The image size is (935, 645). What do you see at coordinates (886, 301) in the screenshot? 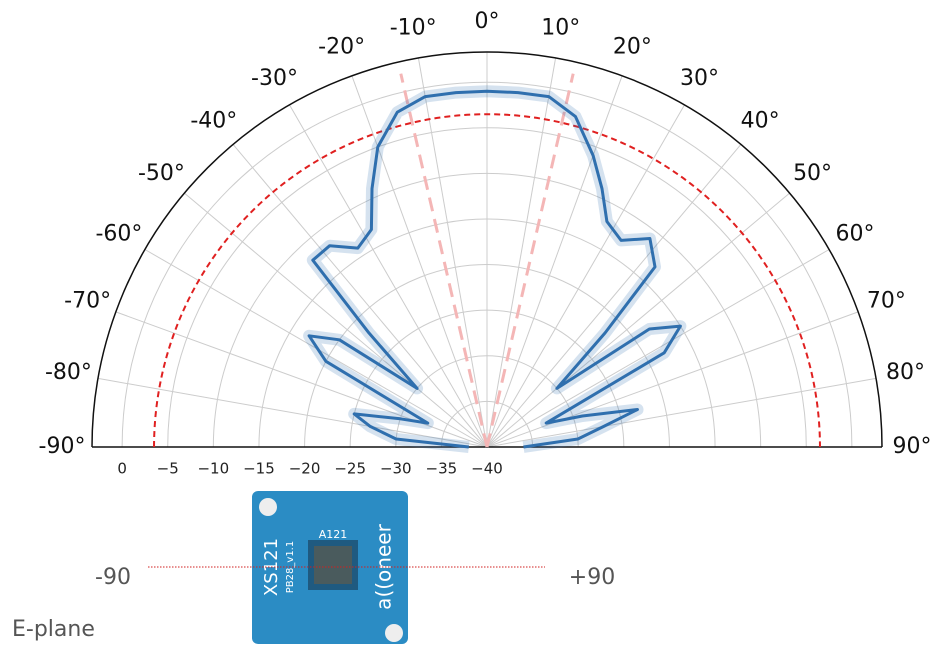
I see `theta-tick-label: 70°` at bounding box center [886, 301].